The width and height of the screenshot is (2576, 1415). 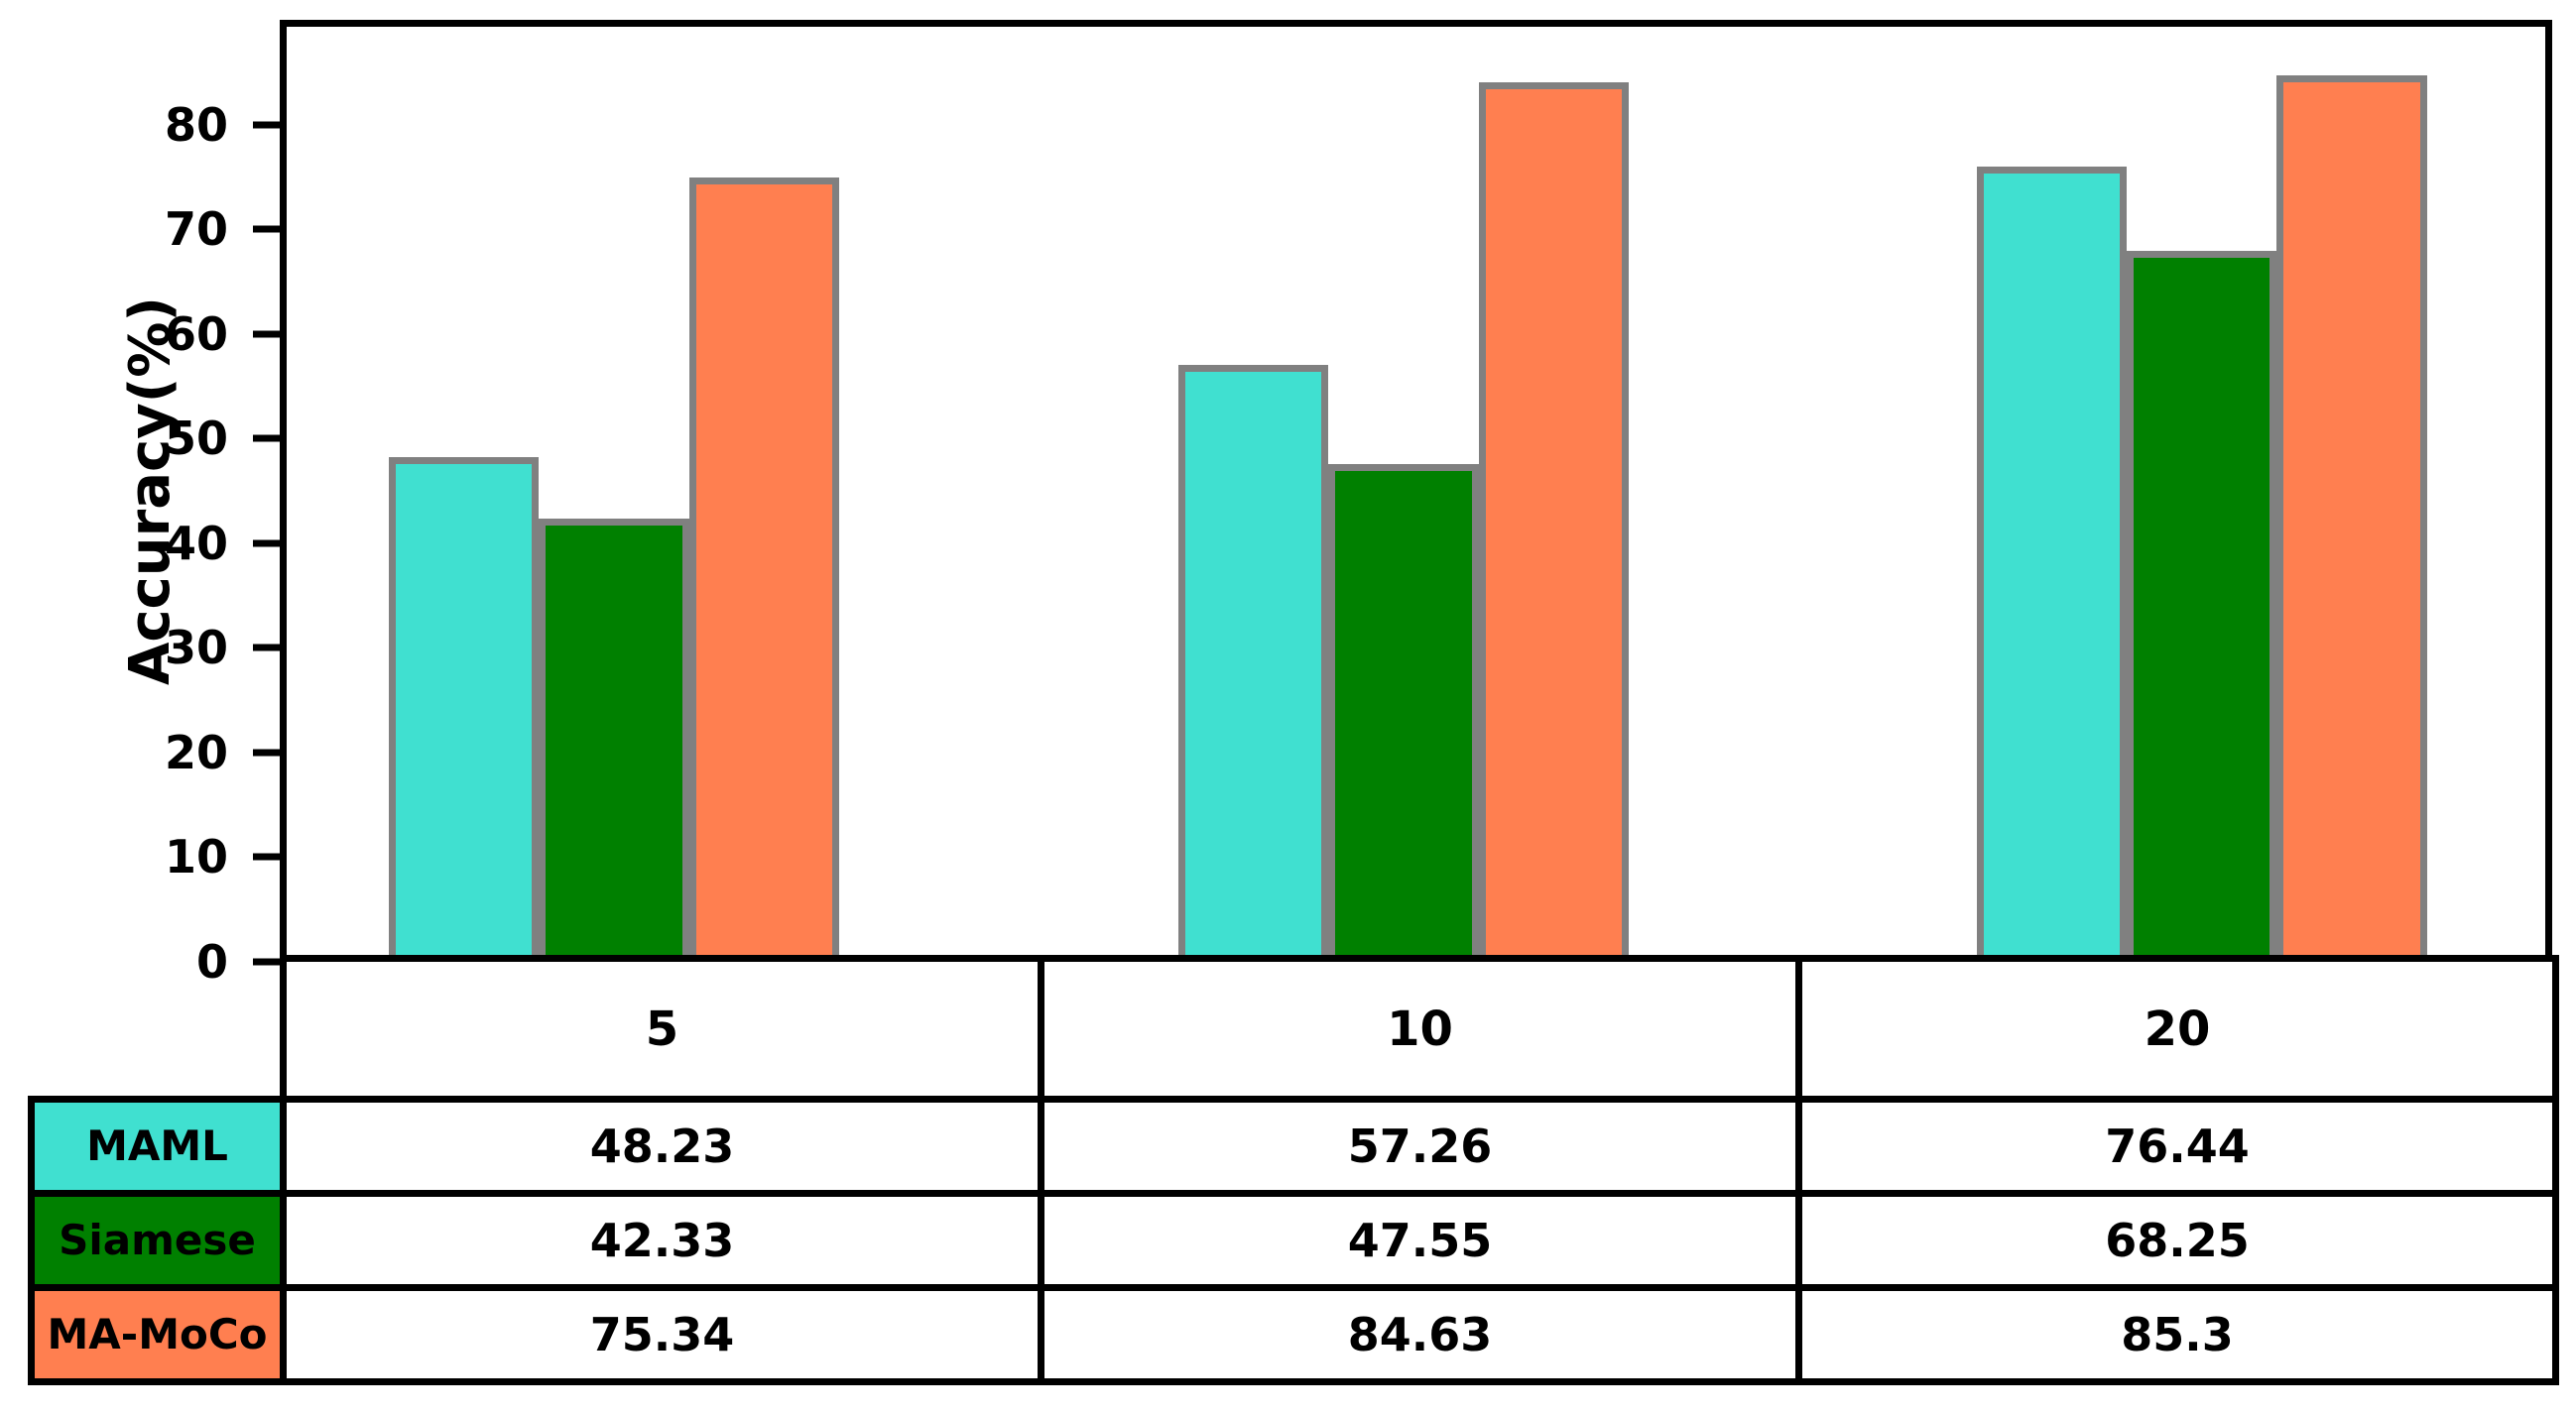 What do you see at coordinates (157, 1147) in the screenshot?
I see `row-label-maml-legend-swatch: MAML` at bounding box center [157, 1147].